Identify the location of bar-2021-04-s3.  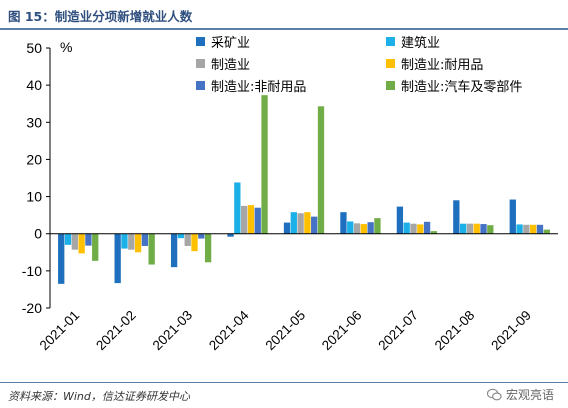
(251, 219).